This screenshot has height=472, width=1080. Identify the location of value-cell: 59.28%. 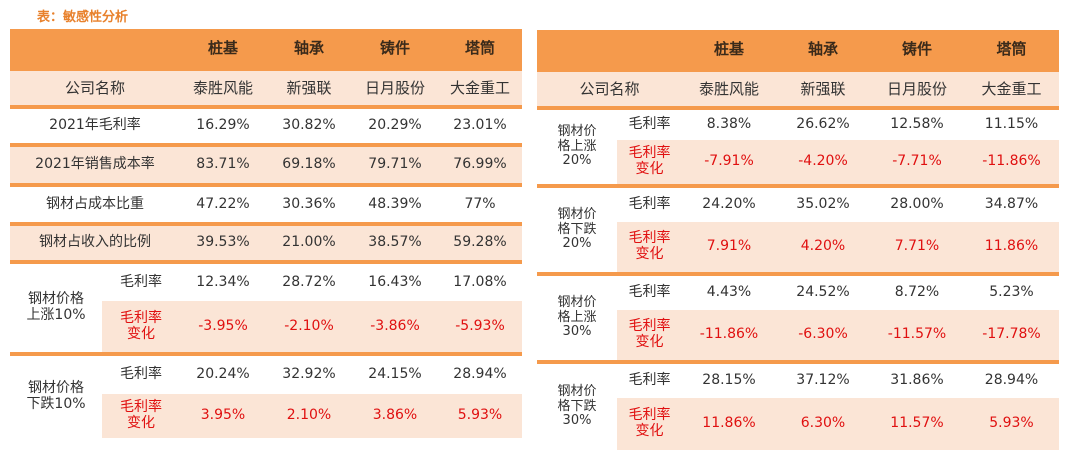
(480, 244).